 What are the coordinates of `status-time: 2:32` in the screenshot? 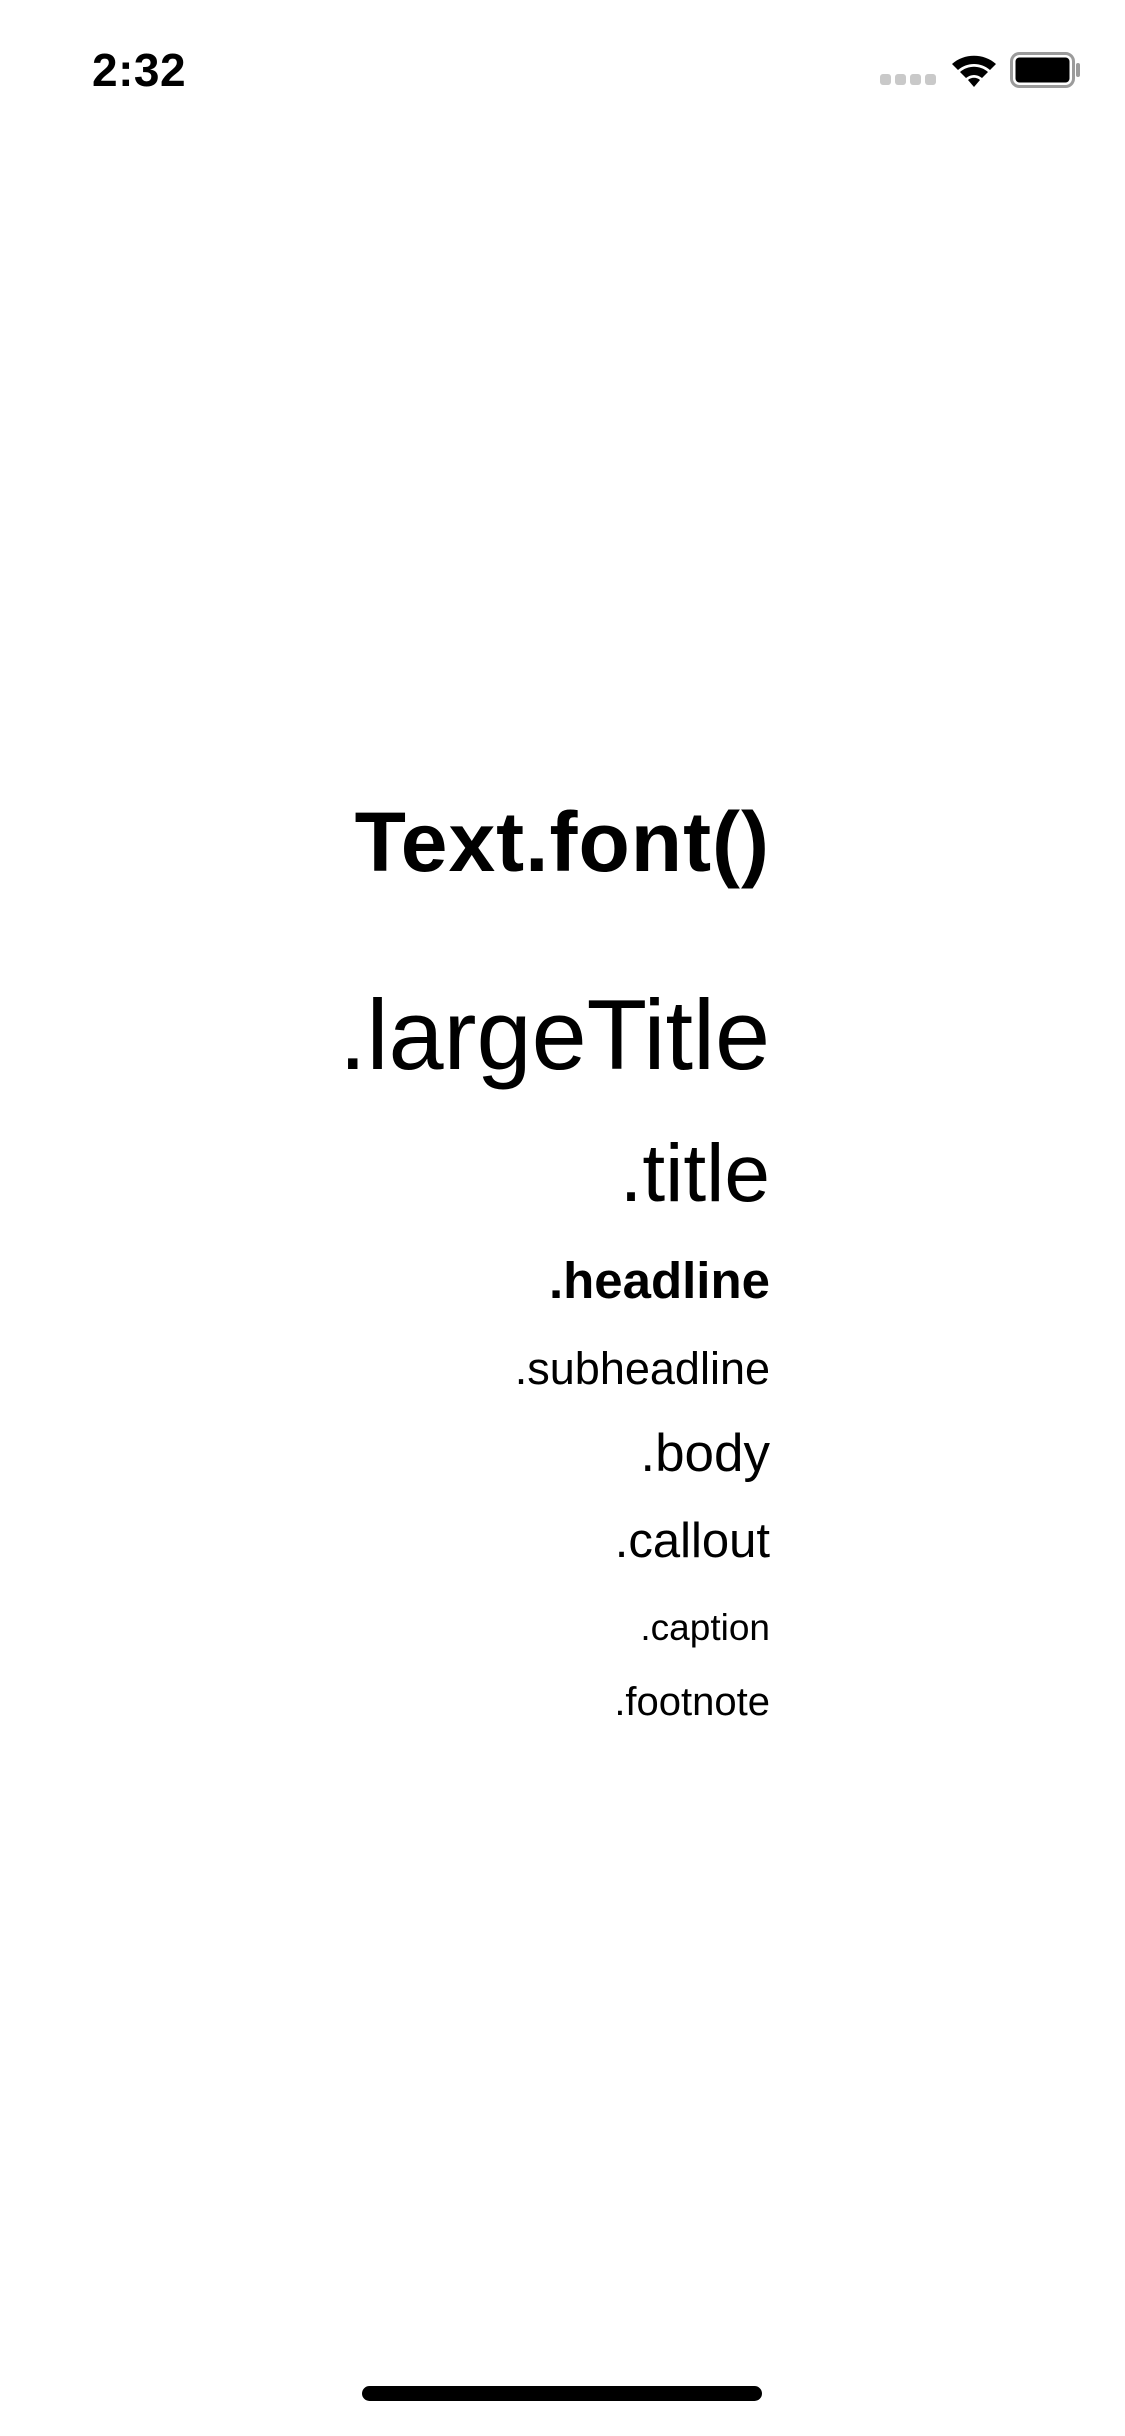 It's located at (139, 70).